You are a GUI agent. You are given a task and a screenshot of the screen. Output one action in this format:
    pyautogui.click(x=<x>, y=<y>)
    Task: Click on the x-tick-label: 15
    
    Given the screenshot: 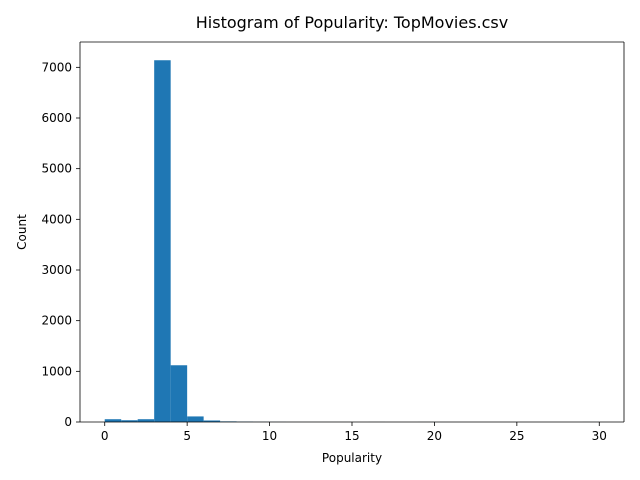 What is the action you would take?
    pyautogui.click(x=351, y=436)
    